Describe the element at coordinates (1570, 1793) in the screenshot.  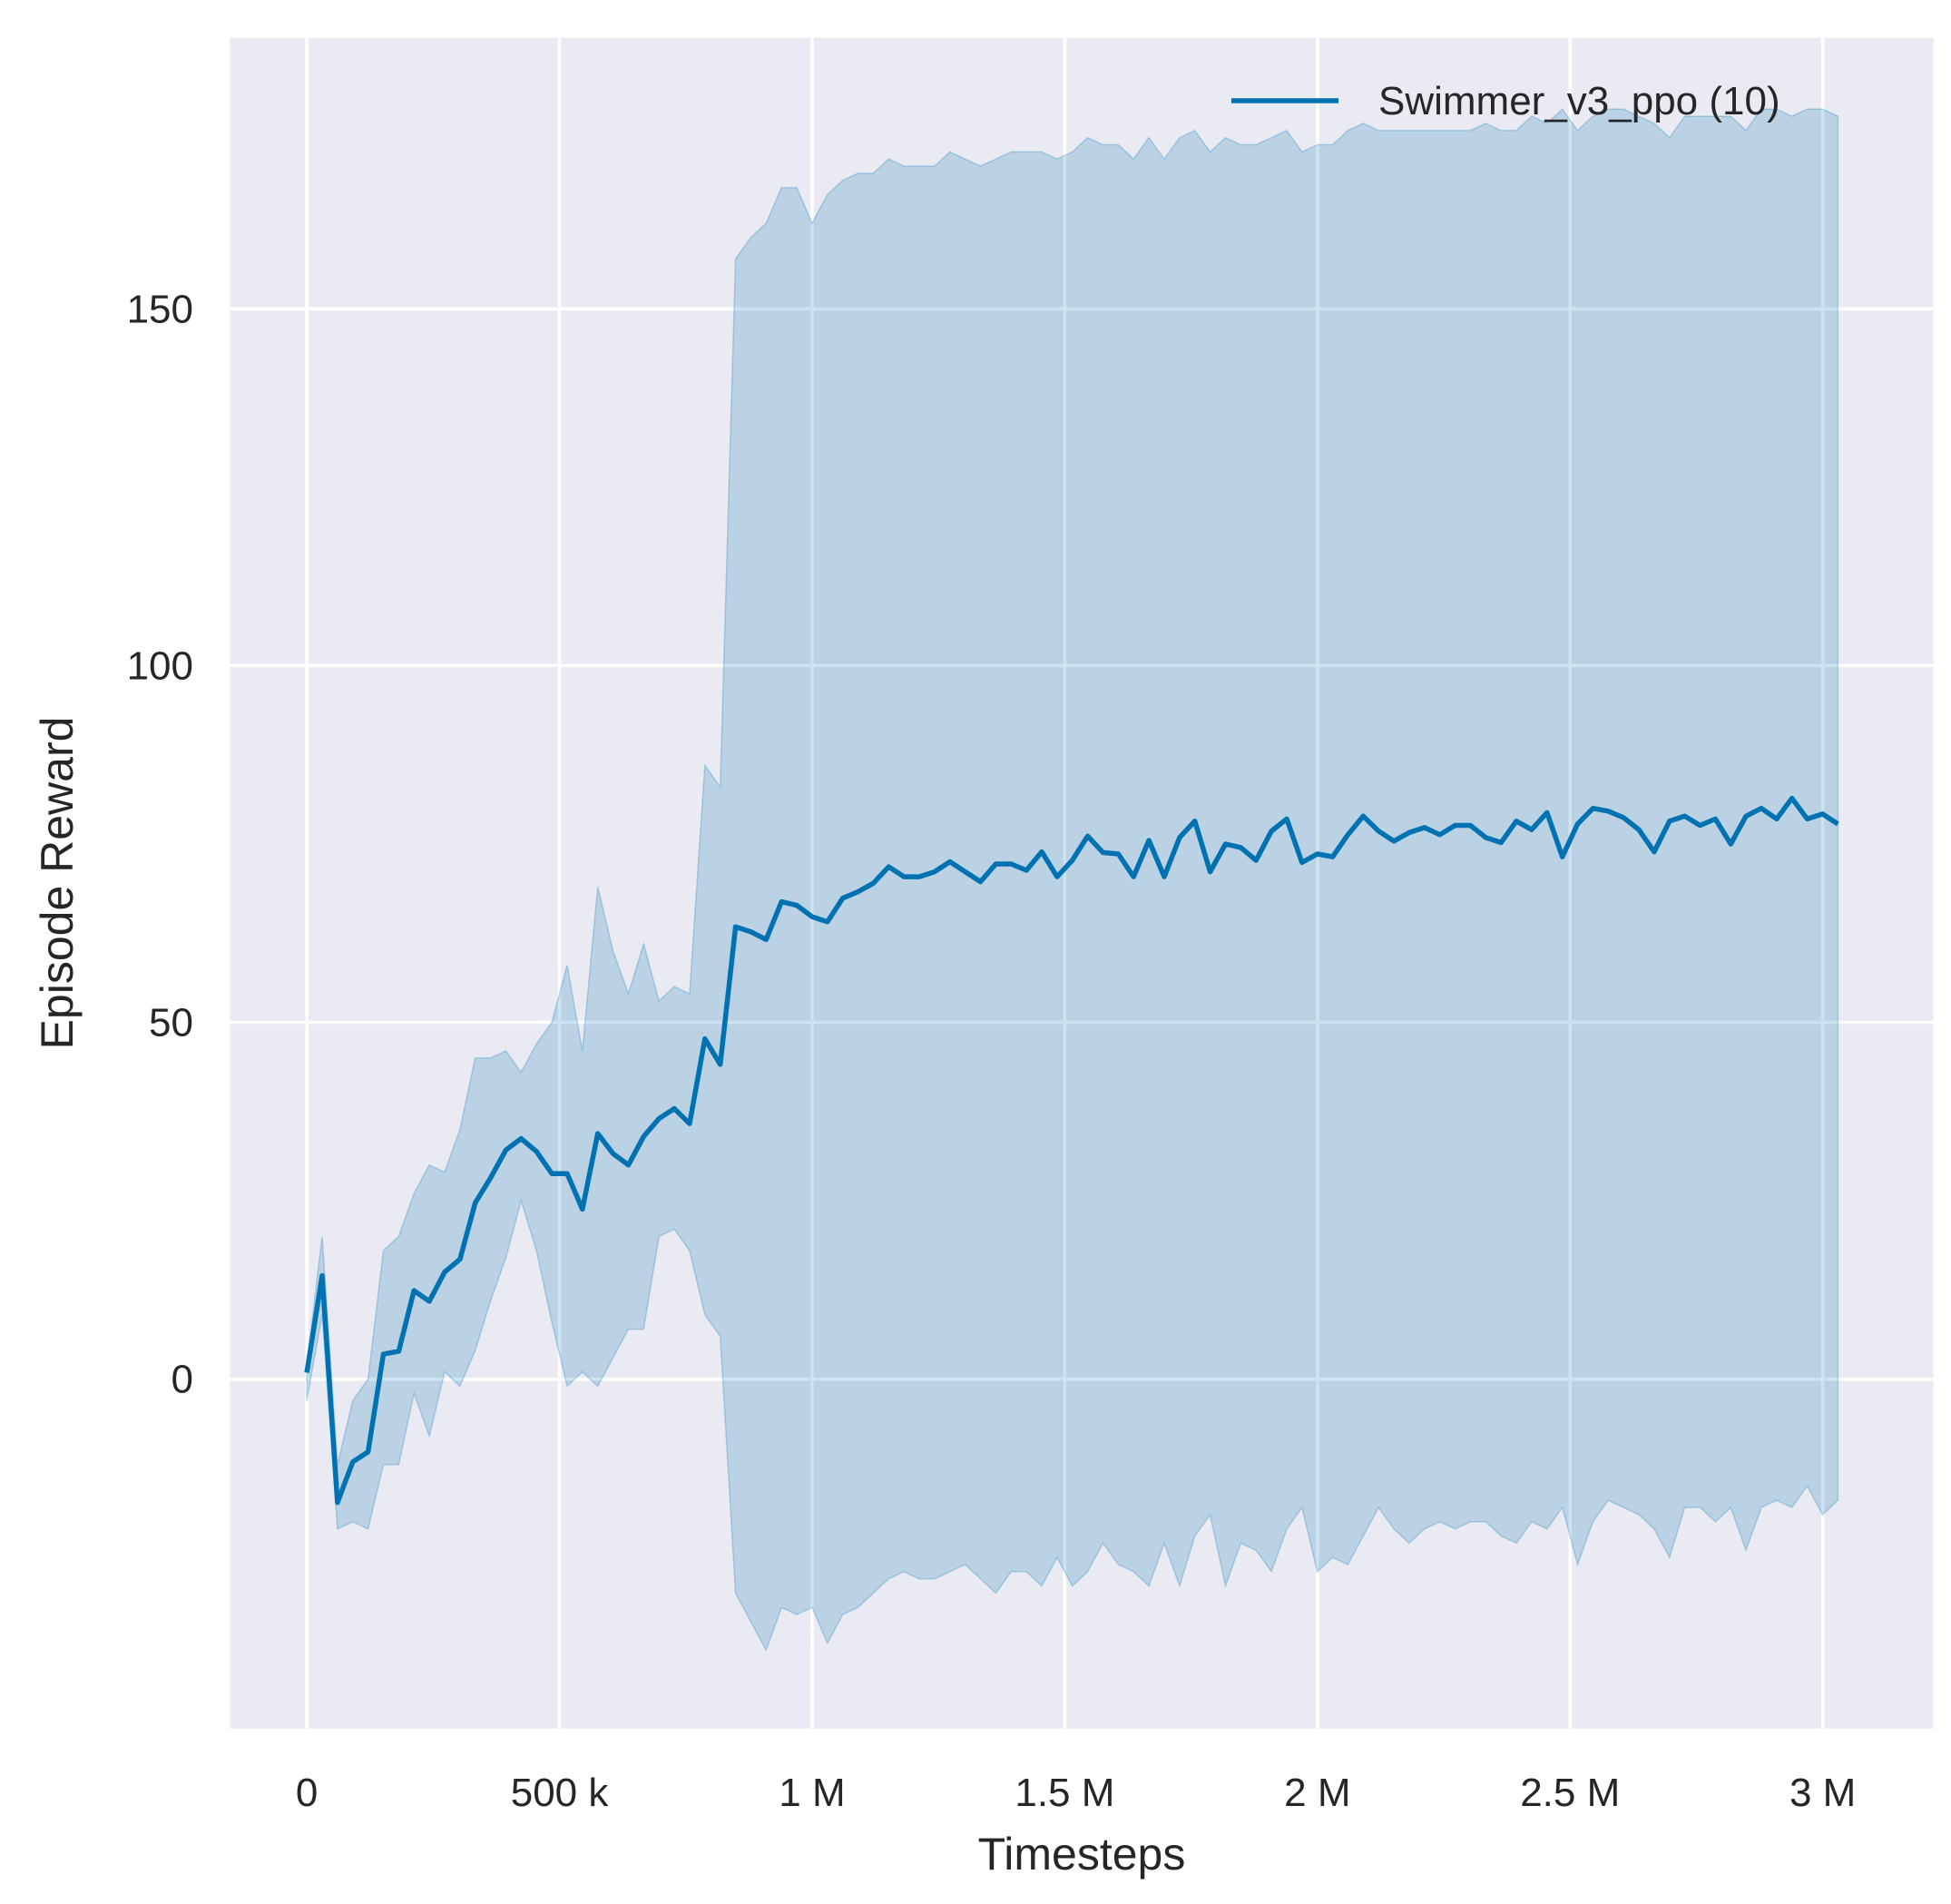
I see `x-tick-label: 2.5 M` at that location.